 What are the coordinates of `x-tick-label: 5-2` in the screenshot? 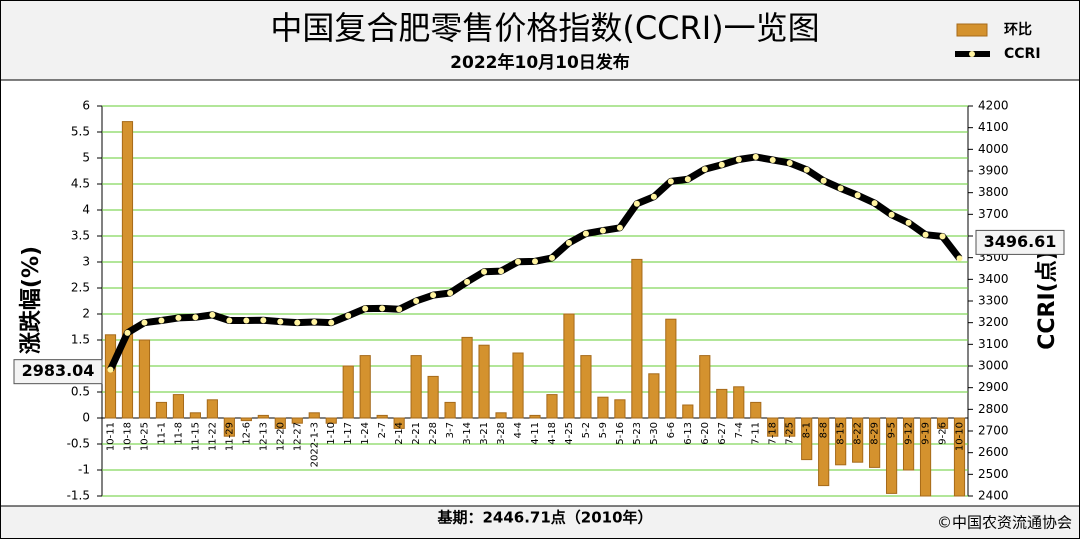 It's located at (586, 430).